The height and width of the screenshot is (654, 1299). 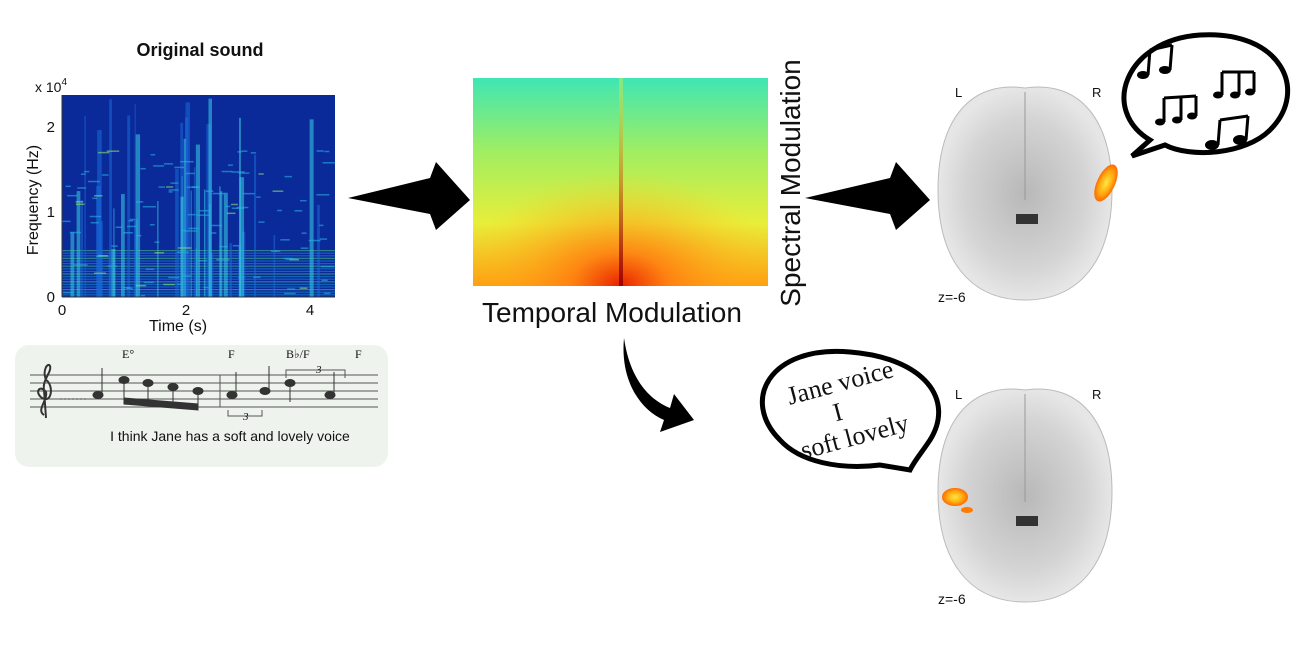 What do you see at coordinates (1196, 96) in the screenshot?
I see `music-notes` at bounding box center [1196, 96].